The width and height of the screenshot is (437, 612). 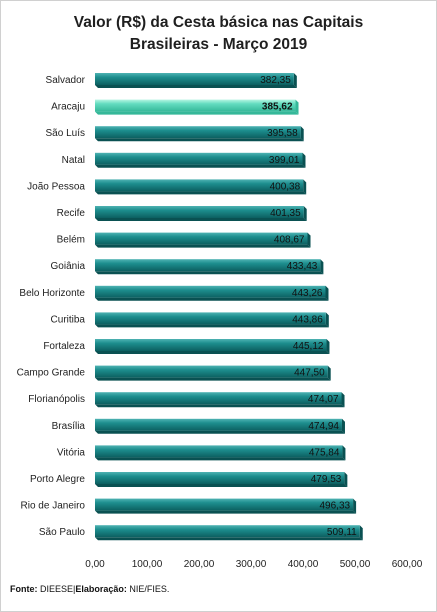 I want to click on value-label: 443,86, so click(x=307, y=319).